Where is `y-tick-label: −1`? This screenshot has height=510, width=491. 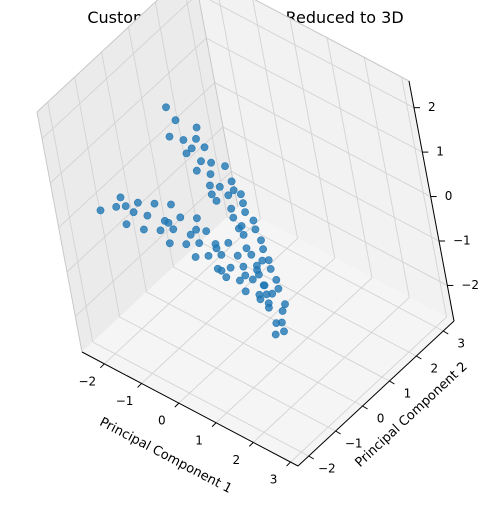
y-tick-label: −1 is located at coordinates (354, 444).